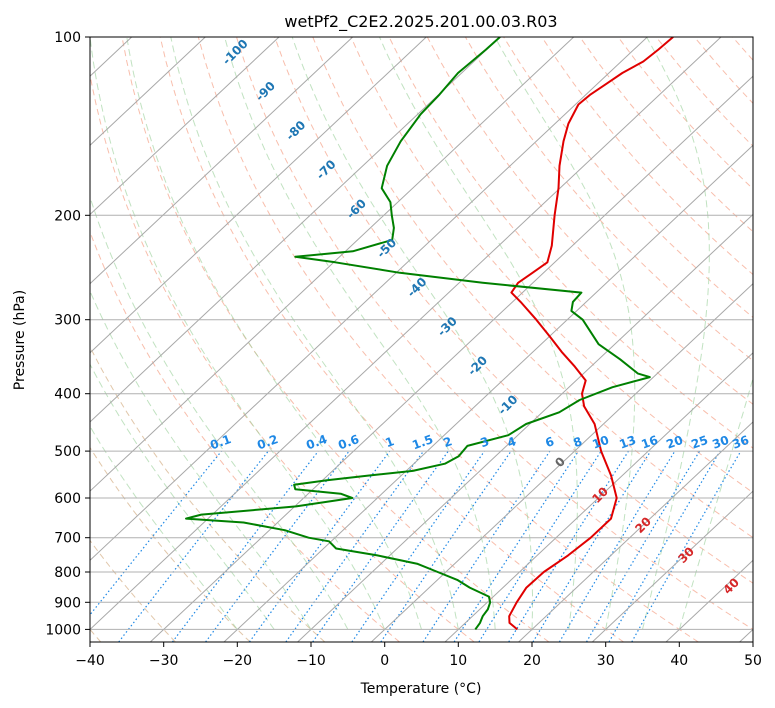  Describe the element at coordinates (67, 452) in the screenshot. I see `y-tick-label: 500` at that location.